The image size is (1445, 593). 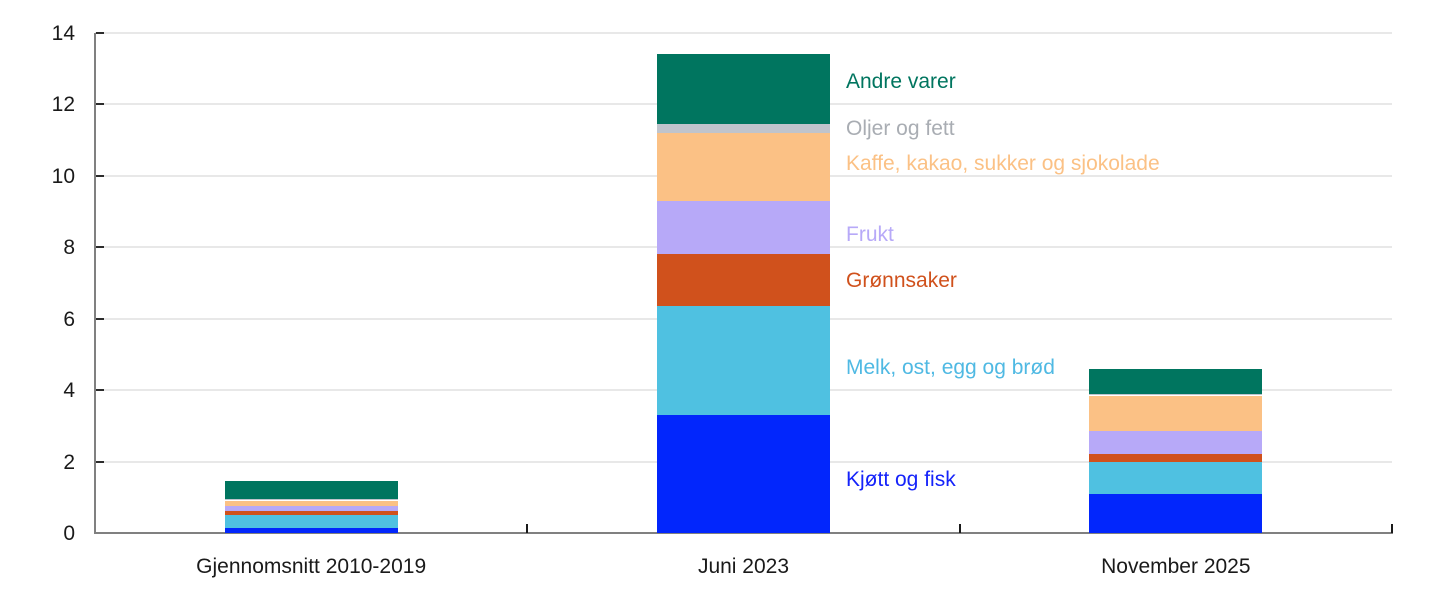 What do you see at coordinates (1176, 394) in the screenshot?
I see `bar-3-segment-oljer-og-fett` at bounding box center [1176, 394].